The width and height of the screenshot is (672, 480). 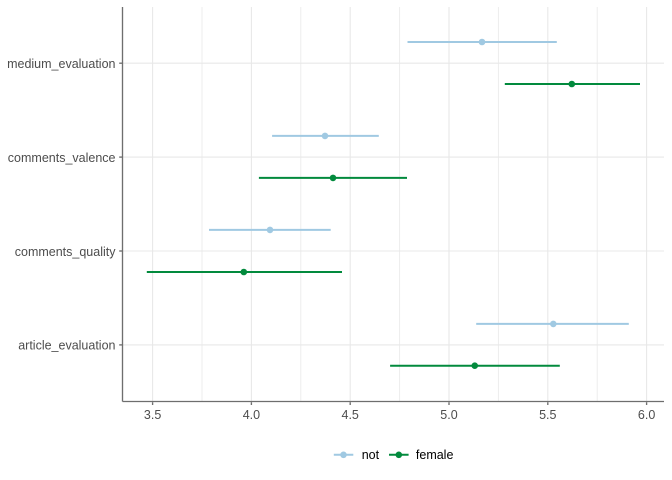 I want to click on svg-text: comments_valence, so click(x=62, y=158).